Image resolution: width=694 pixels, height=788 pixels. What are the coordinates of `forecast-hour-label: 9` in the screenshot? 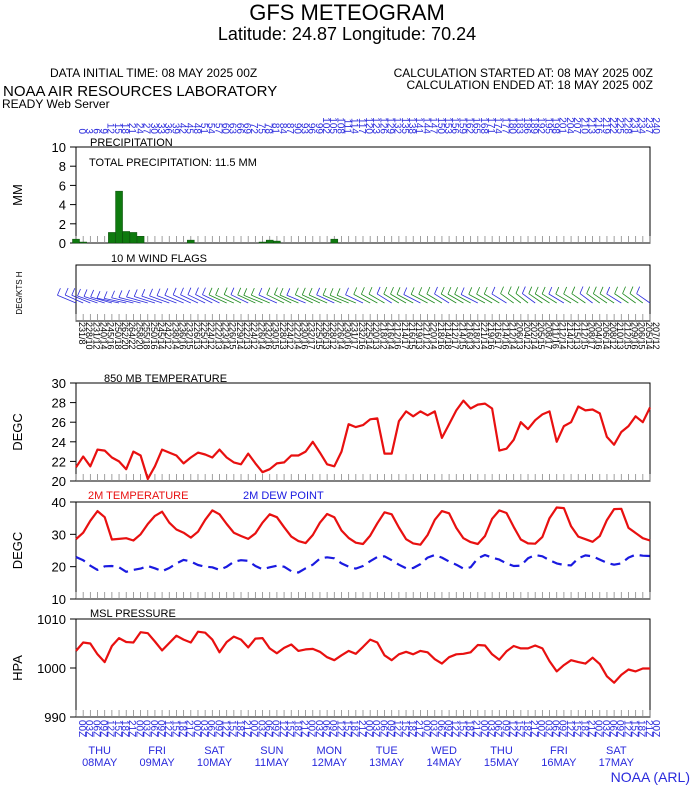 It's located at (103, 131).